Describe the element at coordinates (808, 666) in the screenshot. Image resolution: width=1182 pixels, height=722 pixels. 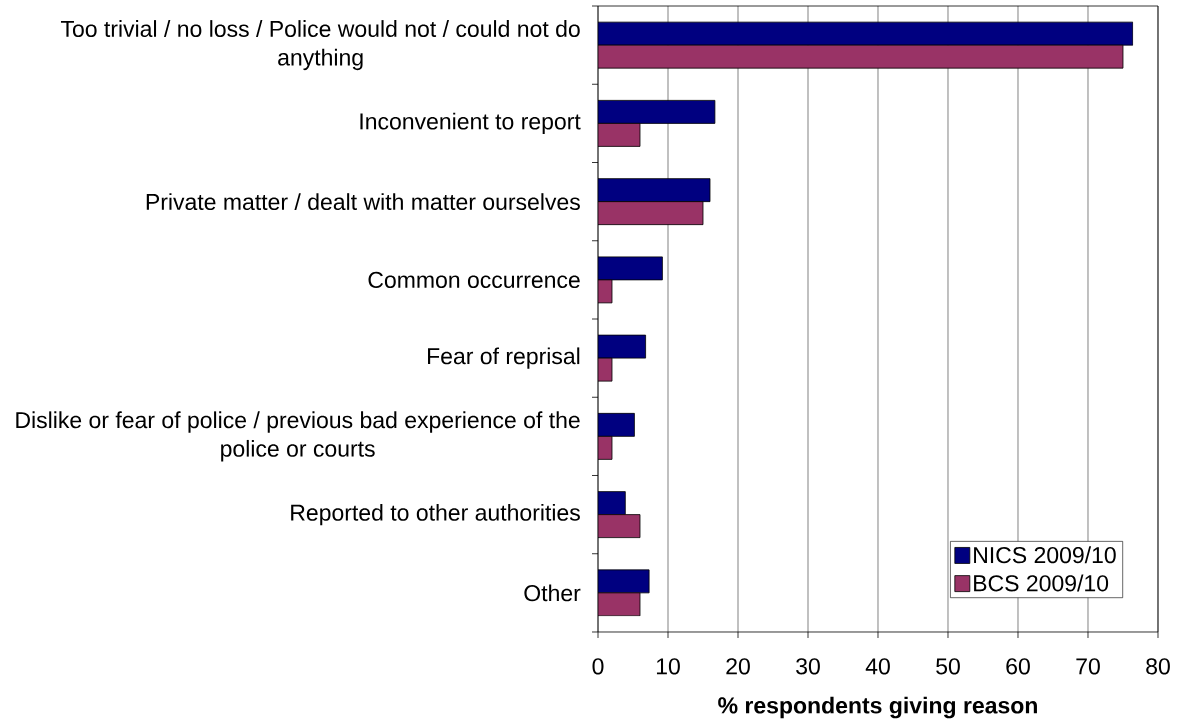
I see `x-tick-label: 30` at that location.